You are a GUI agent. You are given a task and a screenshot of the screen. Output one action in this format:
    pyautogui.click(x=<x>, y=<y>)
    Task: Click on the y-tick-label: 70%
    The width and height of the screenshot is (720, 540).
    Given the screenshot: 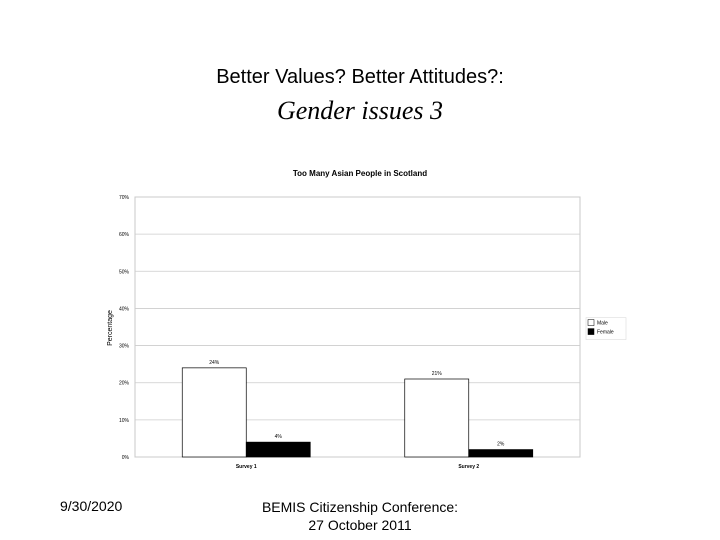 What is the action you would take?
    pyautogui.click(x=124, y=198)
    